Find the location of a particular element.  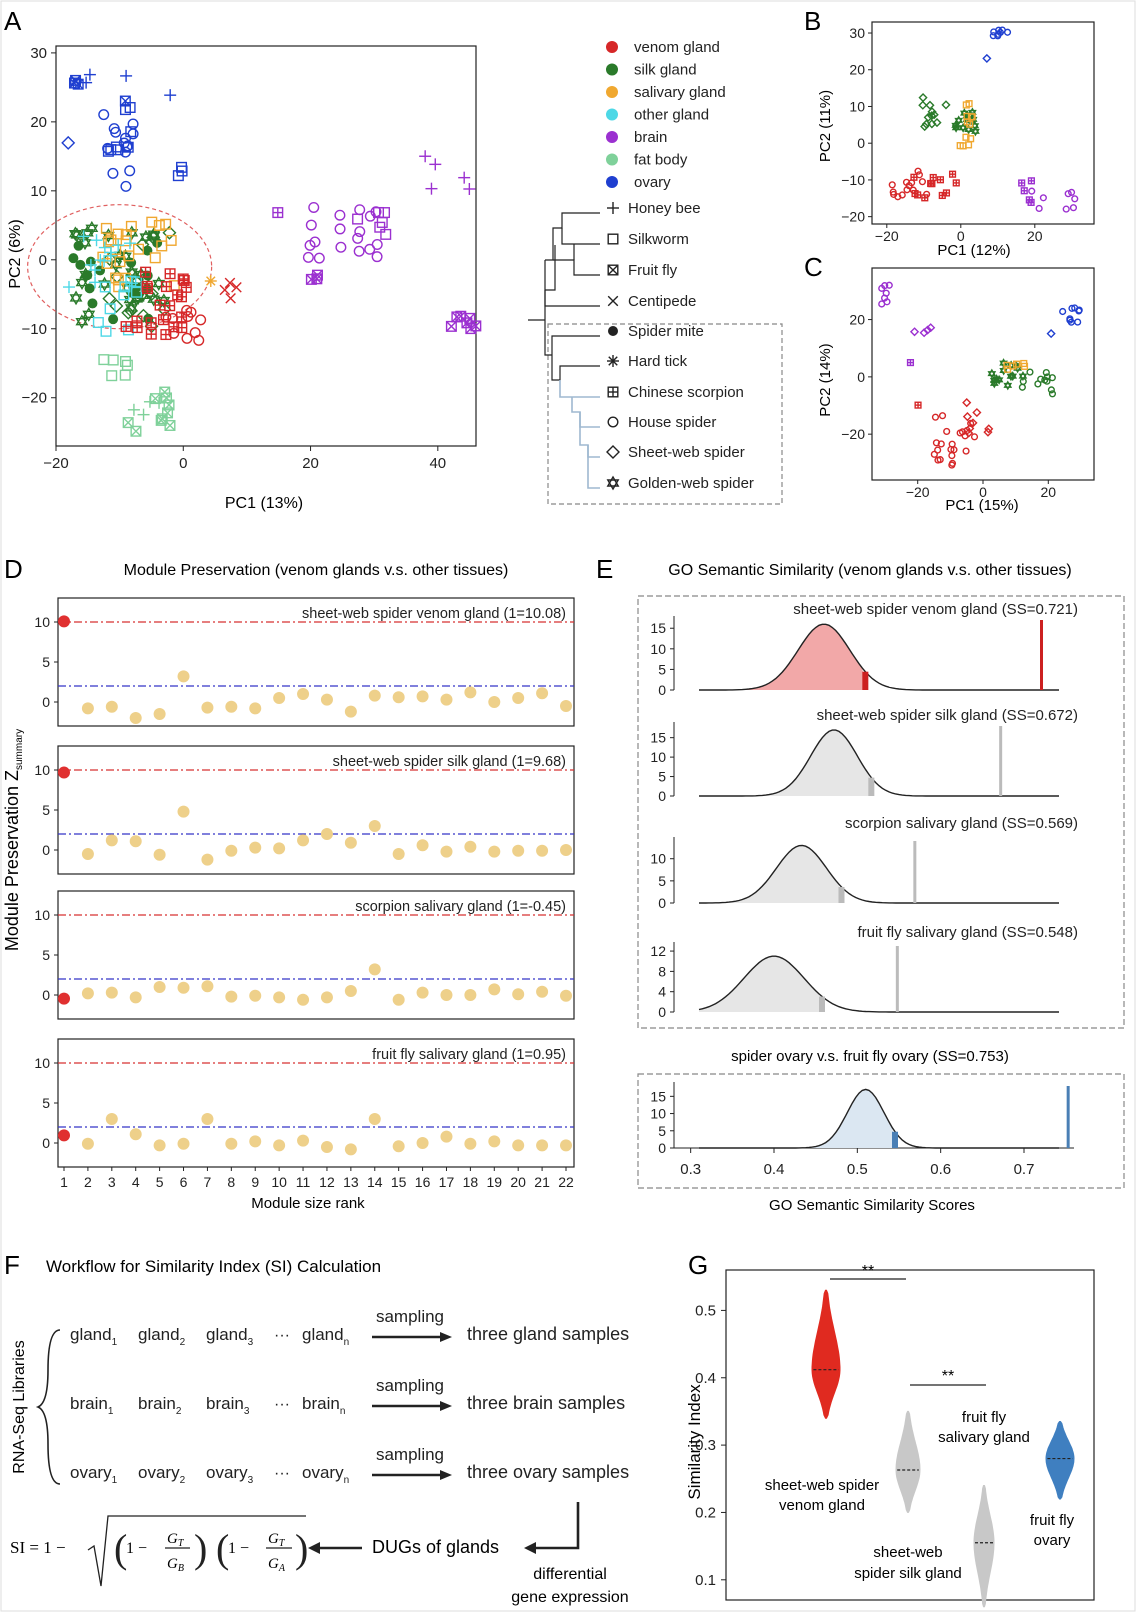

panel-f-arrow-label: sampling is located at coordinates (410, 1454).